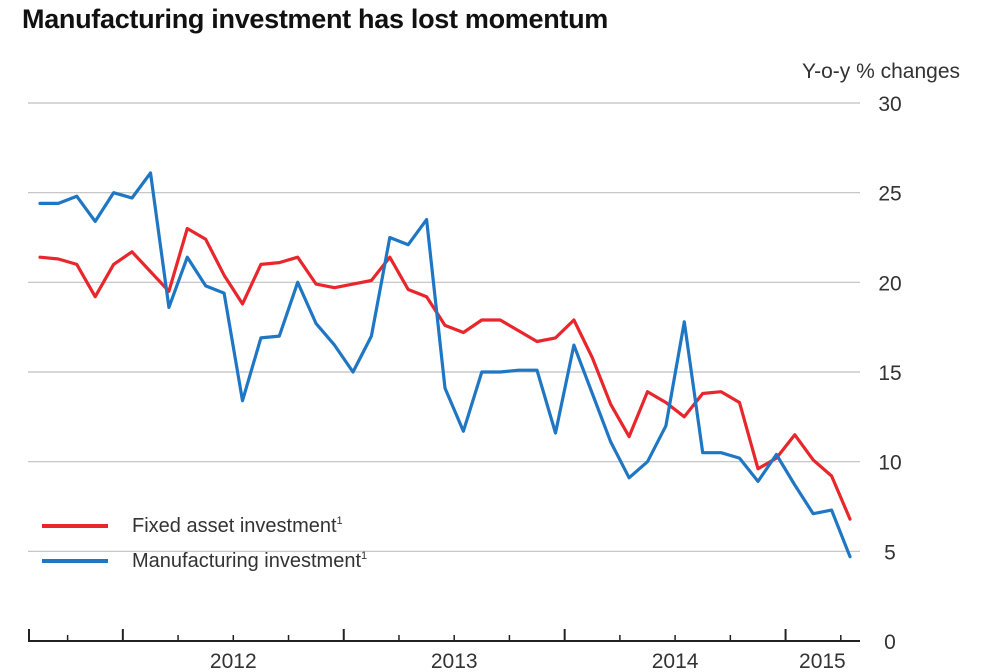 Image resolution: width=982 pixels, height=672 pixels. I want to click on y-tick-label: 10, so click(889, 463).